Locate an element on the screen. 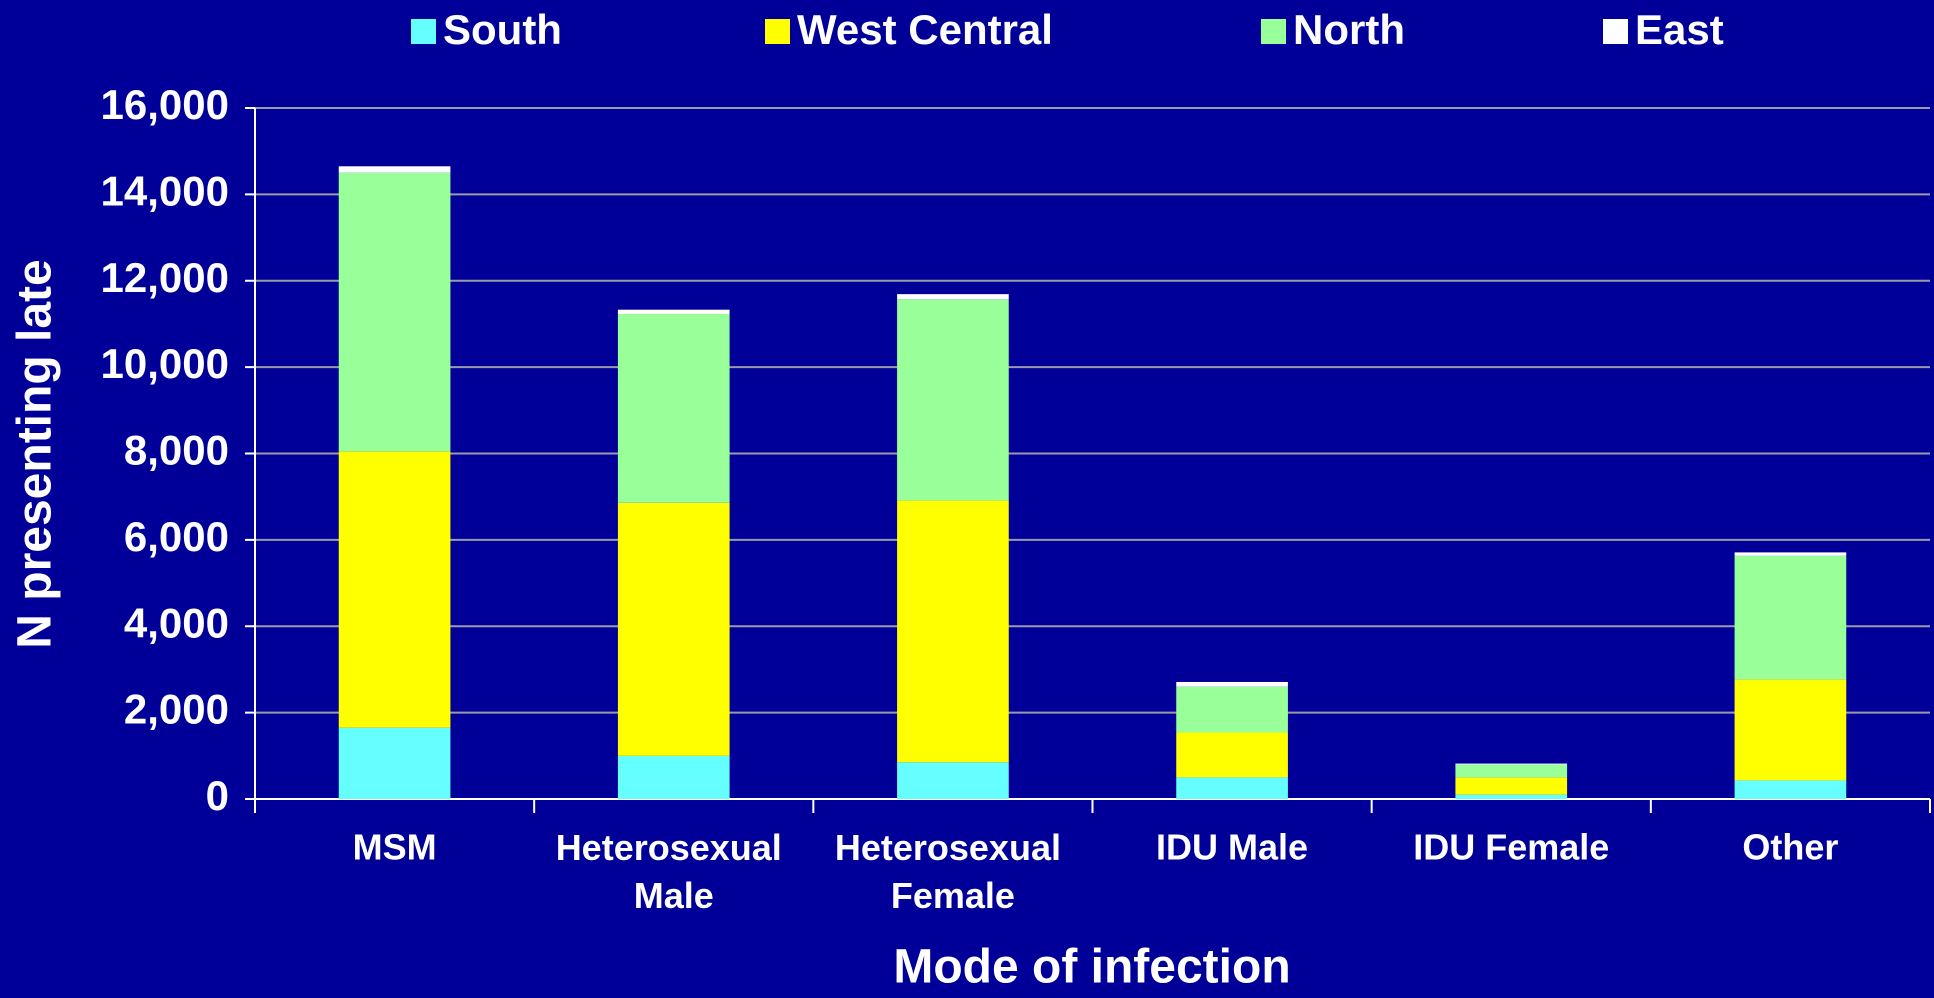  legend-label: North is located at coordinates (1349, 29).